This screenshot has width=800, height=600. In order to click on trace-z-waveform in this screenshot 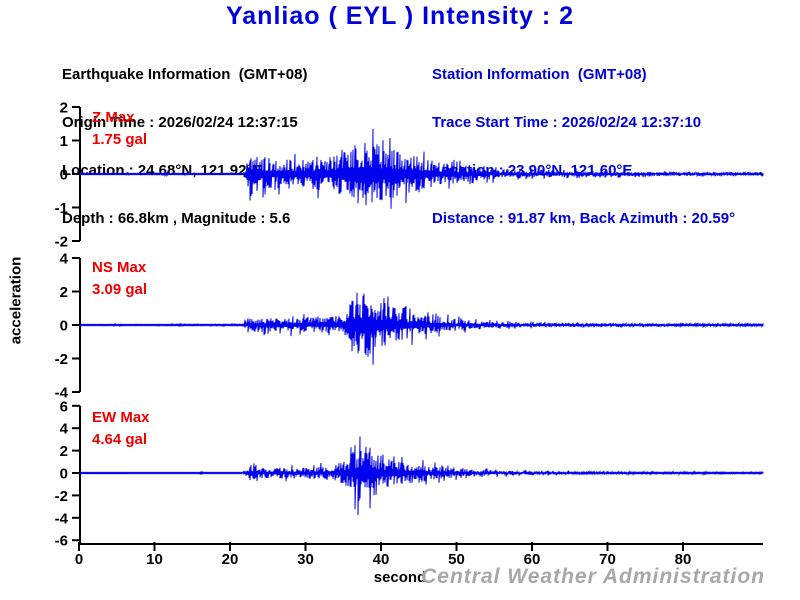, I will do `click(421, 168)`.